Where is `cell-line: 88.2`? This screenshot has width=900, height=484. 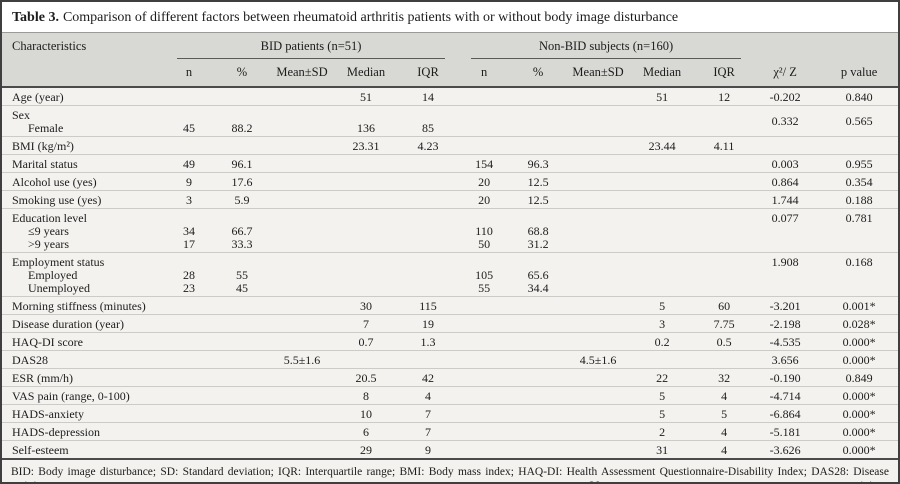 cell-line: 88.2 is located at coordinates (242, 128).